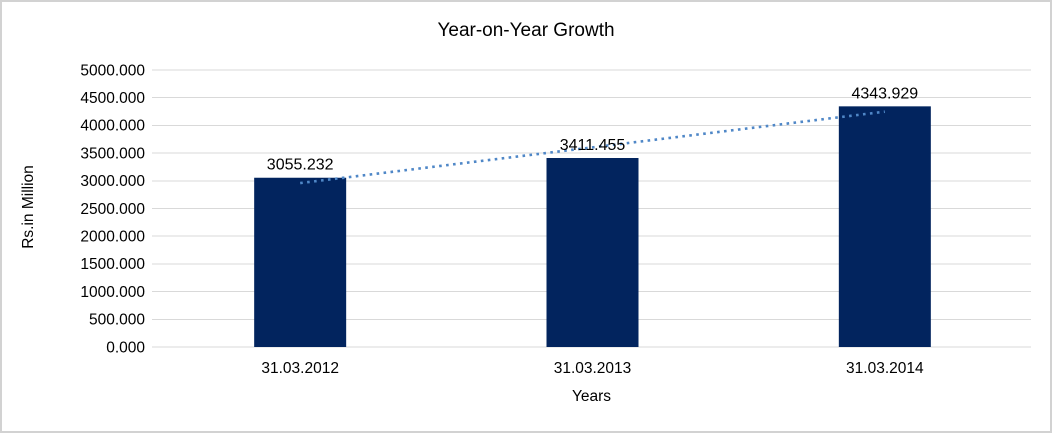 This screenshot has width=1052, height=433. What do you see at coordinates (125, 347) in the screenshot?
I see `y-tick-label: 0.000` at bounding box center [125, 347].